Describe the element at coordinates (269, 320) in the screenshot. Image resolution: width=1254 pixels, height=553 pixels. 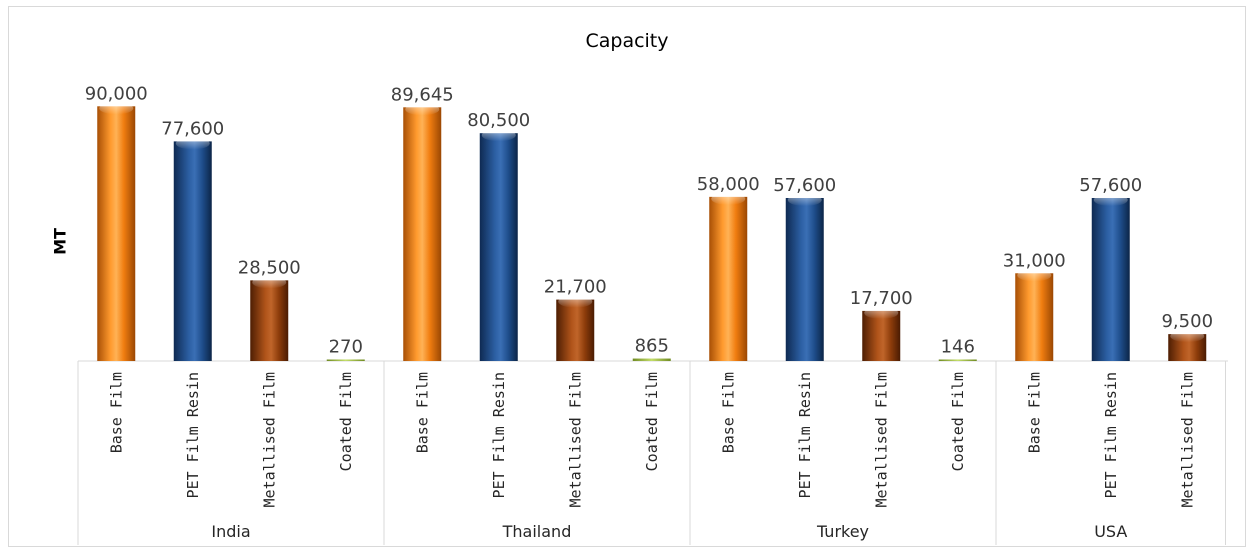
I see `bar-india-metallised-film` at that location.